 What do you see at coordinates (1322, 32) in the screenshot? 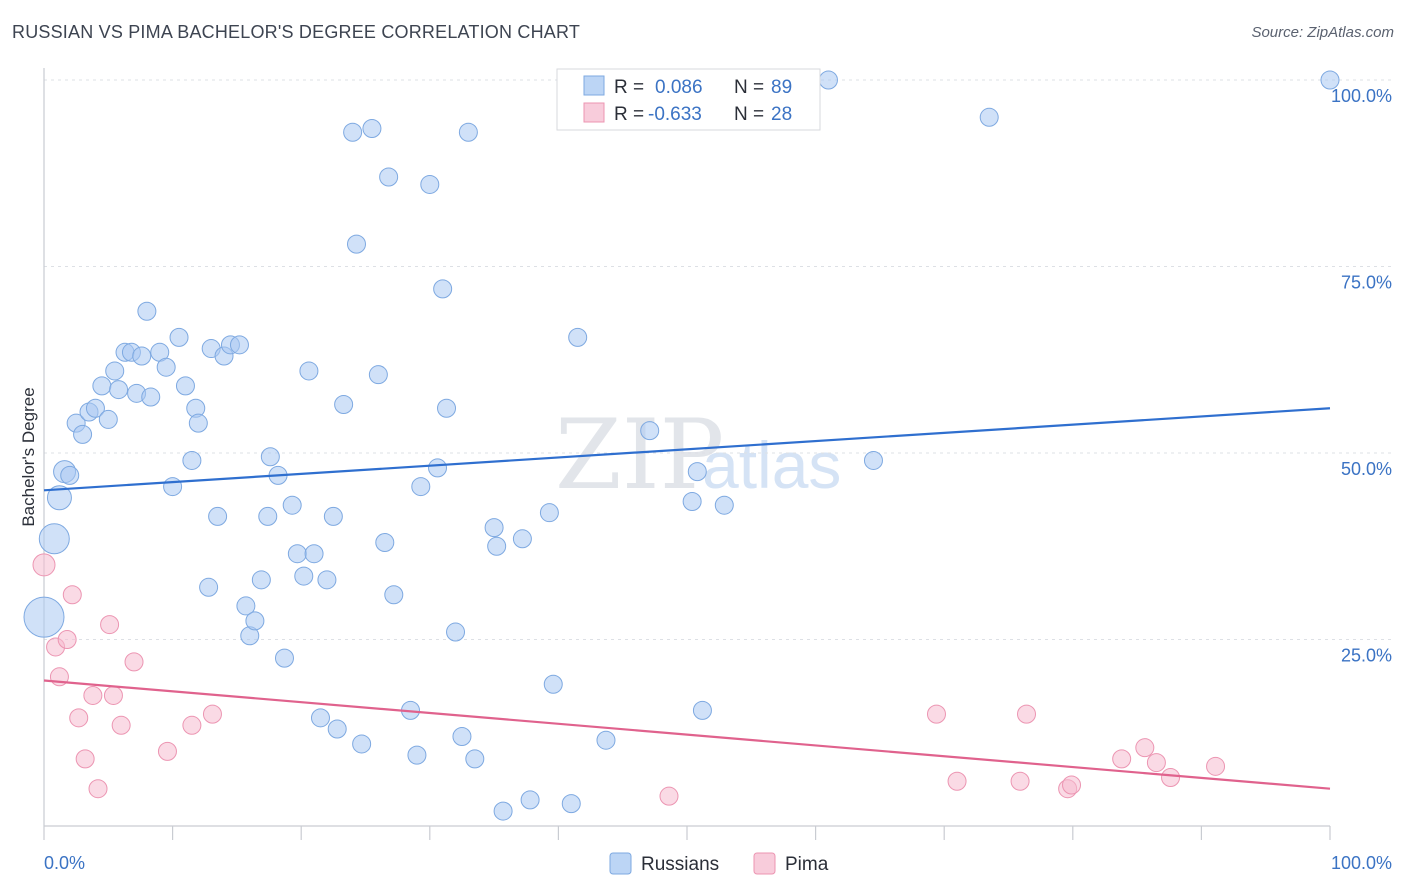
I see `source-credit: Source: ZipAtlas.com` at bounding box center [1322, 32].